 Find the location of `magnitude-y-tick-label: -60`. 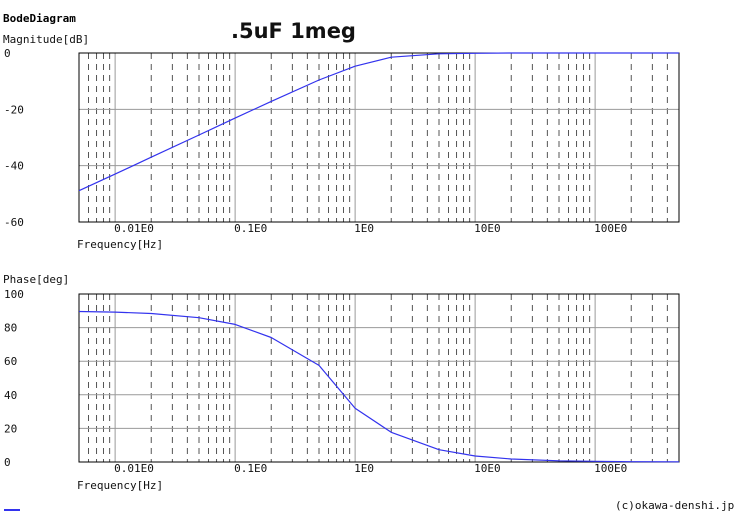

magnitude-y-tick-label: -60 is located at coordinates (14, 222).